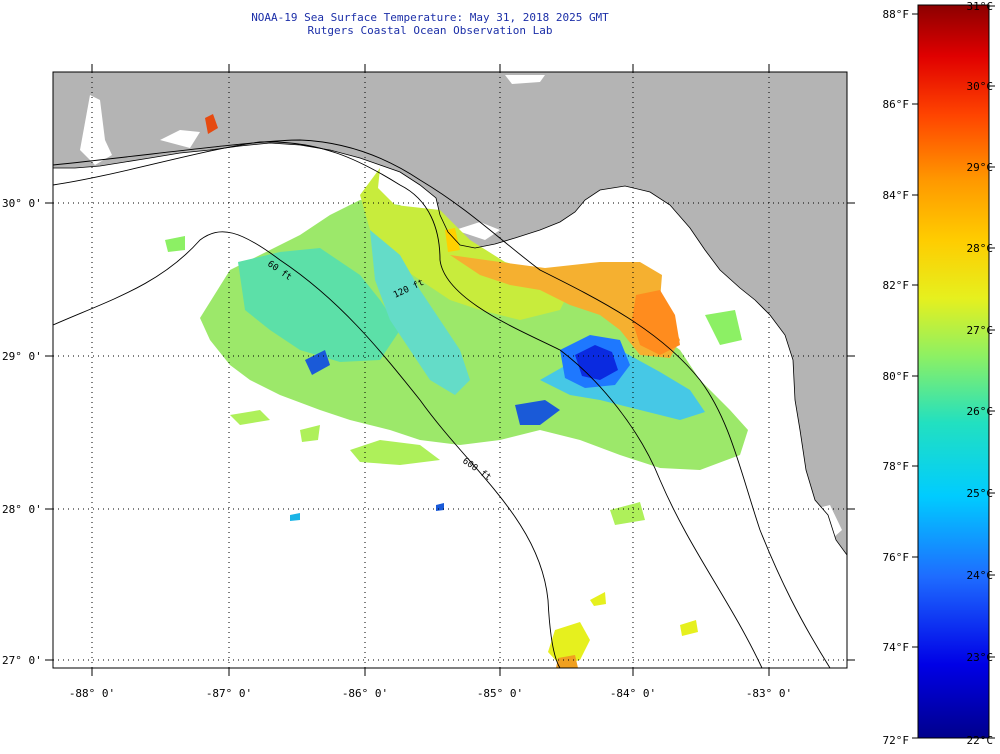  I want to click on colorbar-c-22: 22°C, so click(980, 740).